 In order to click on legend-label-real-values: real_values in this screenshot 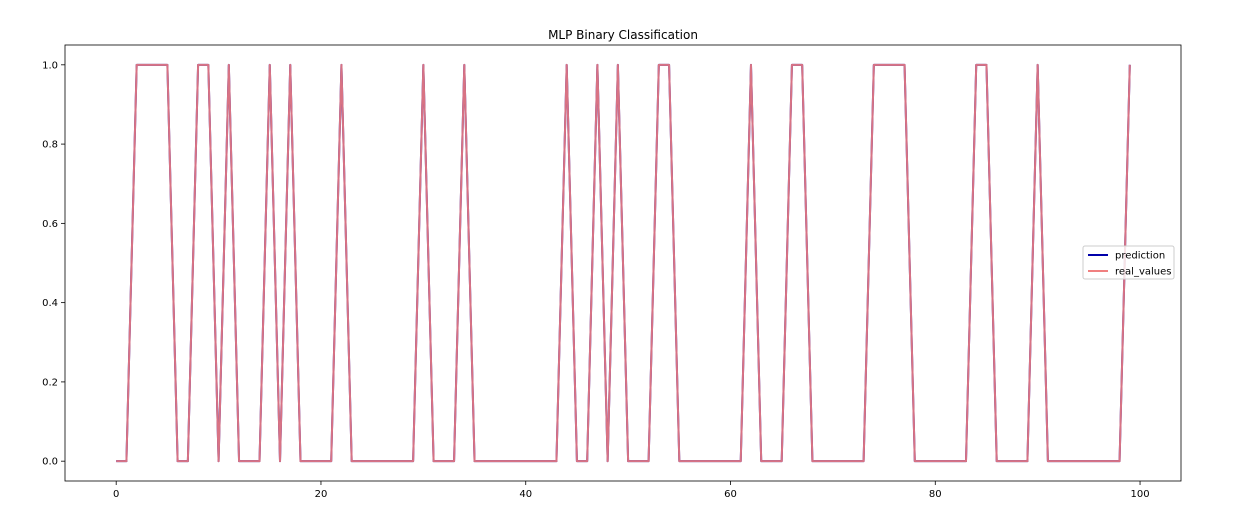, I will do `click(1143, 272)`.